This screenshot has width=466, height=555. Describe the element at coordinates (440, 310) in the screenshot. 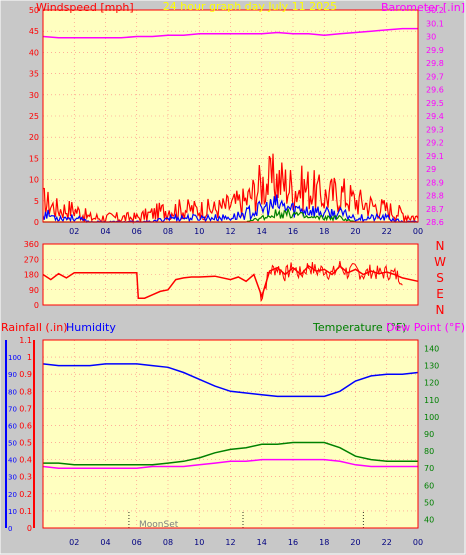

I see `compass-label-n-bottom: N` at that location.